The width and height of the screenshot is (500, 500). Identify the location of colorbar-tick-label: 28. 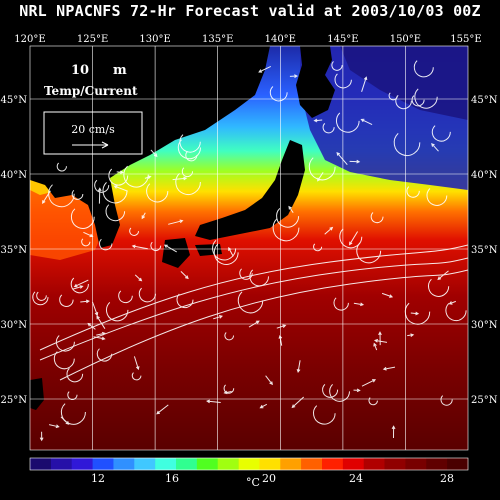
(447, 478).